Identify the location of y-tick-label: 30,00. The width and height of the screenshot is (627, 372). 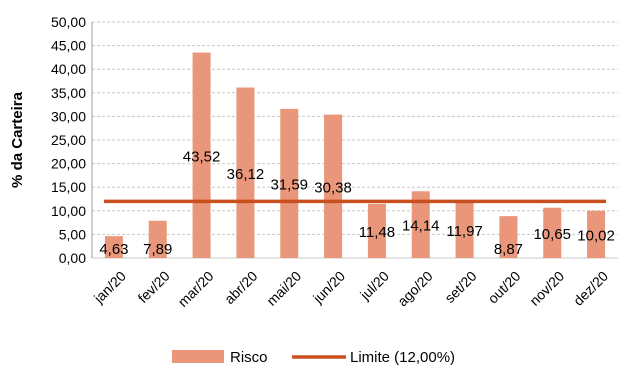
(68, 116).